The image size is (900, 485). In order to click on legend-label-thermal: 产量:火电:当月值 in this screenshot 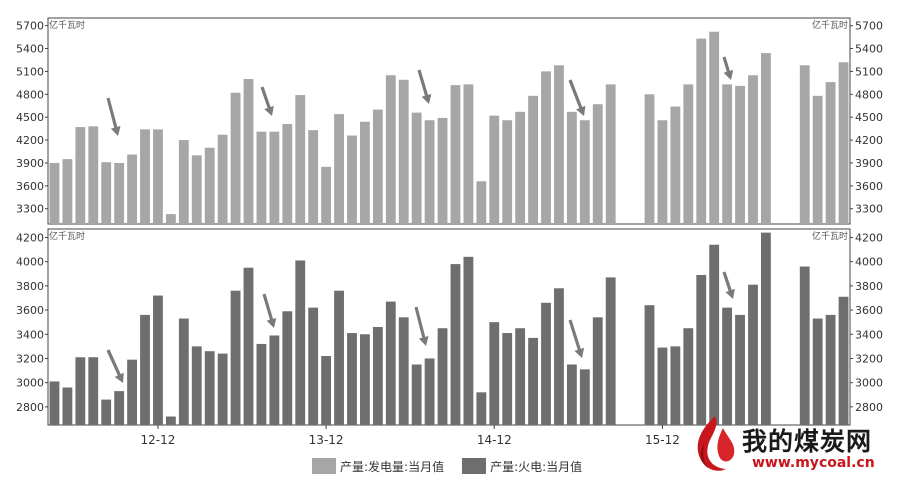, I will do `click(536, 466)`.